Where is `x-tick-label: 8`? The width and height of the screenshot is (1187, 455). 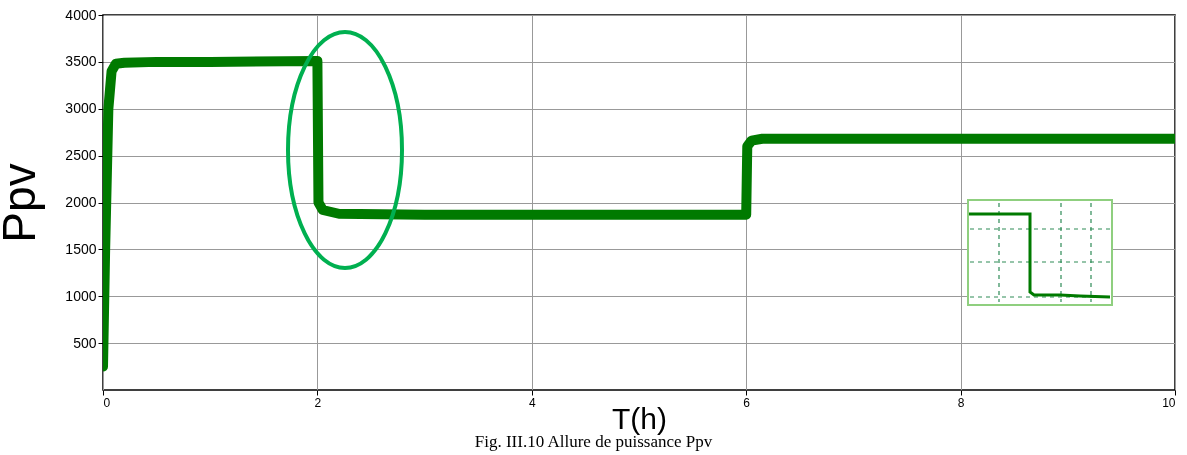 x-tick-label: 8 is located at coordinates (961, 402).